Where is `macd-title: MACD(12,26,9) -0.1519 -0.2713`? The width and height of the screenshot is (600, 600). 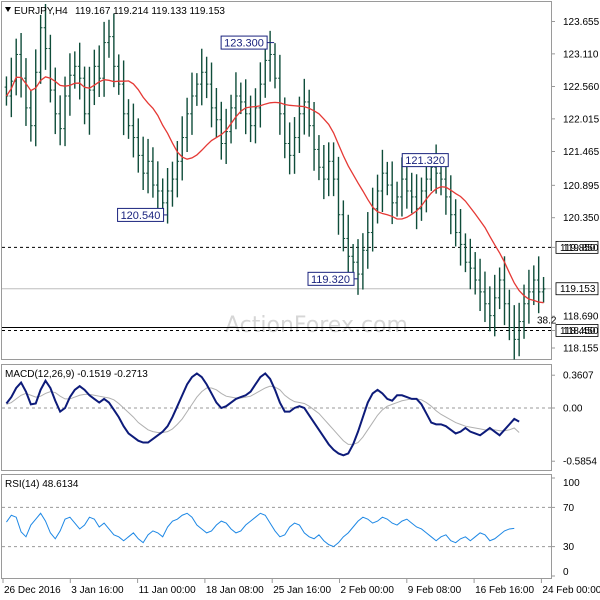
macd-title: MACD(12,26,9) -0.1519 -0.2713 is located at coordinates (76, 374).